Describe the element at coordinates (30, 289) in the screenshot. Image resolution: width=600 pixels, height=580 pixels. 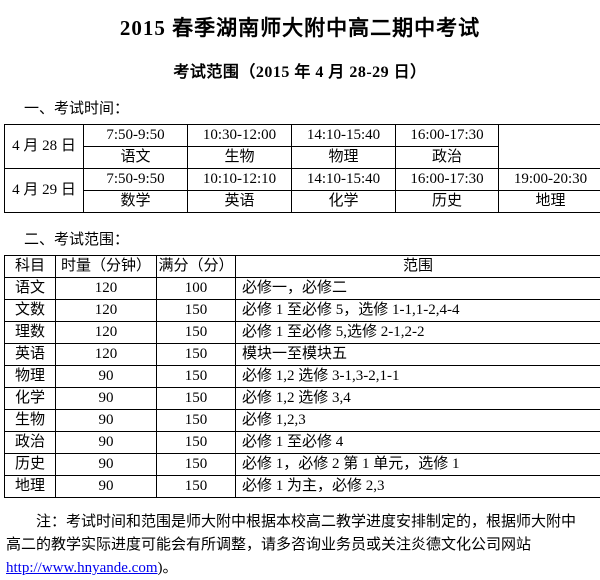
I see `scope-subject-cell: 语文` at that location.